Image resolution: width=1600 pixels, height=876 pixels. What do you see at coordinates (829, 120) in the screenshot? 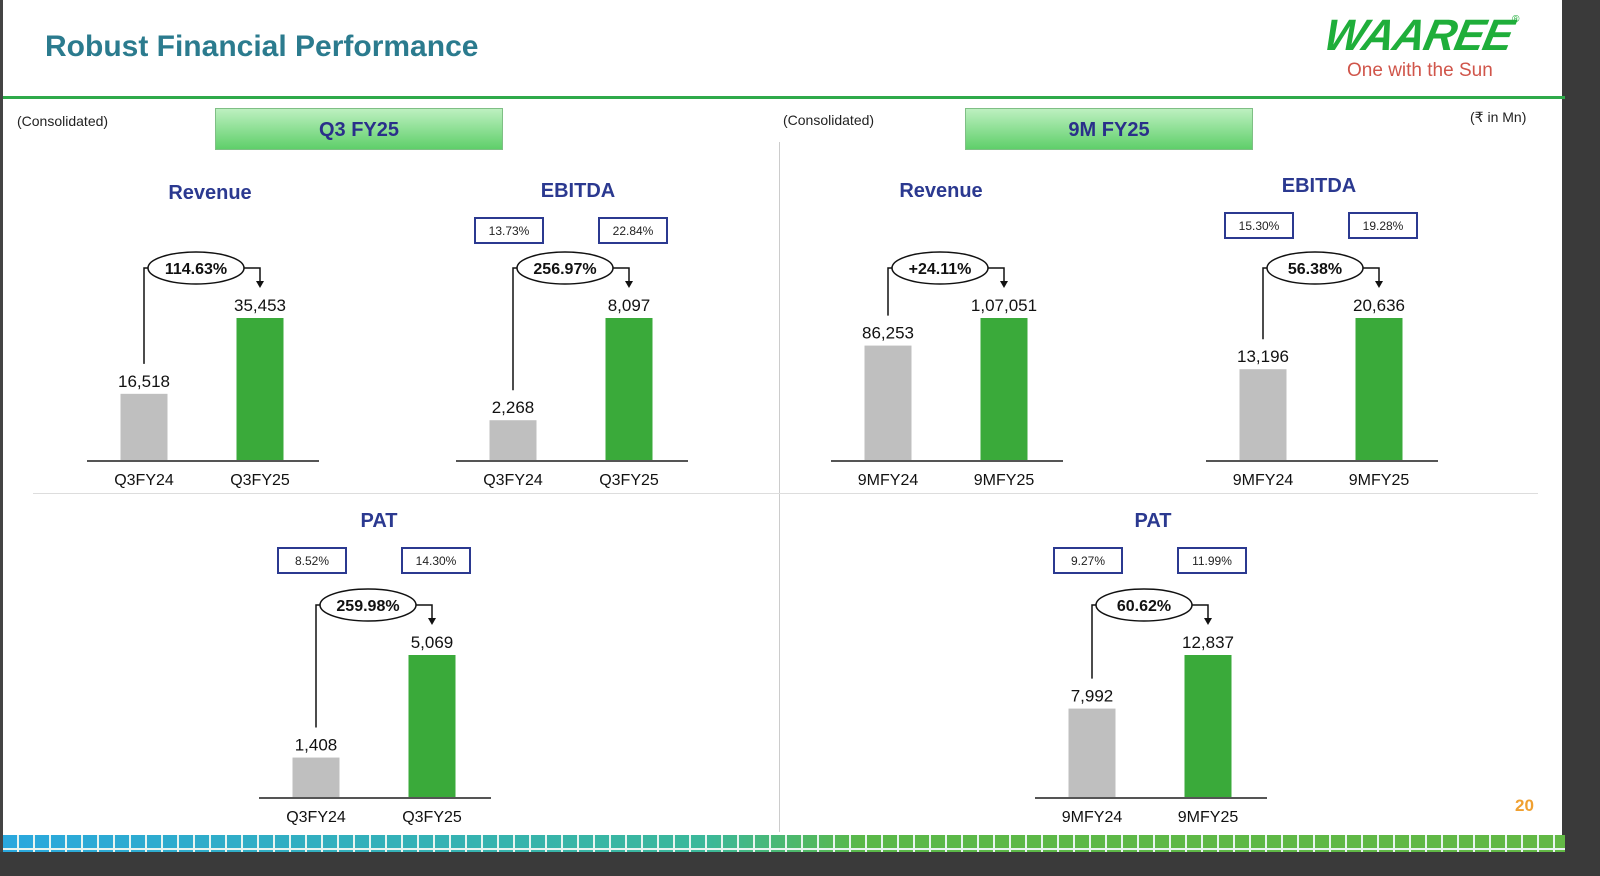
I see `right-scope-label: (Consolidated)` at bounding box center [829, 120].